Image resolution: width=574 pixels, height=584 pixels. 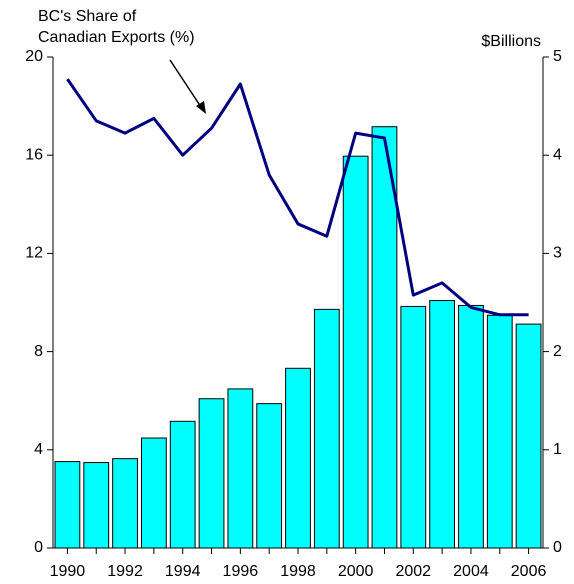 What do you see at coordinates (87, 16) in the screenshot?
I see `axis-annotation: BC's Share of` at bounding box center [87, 16].